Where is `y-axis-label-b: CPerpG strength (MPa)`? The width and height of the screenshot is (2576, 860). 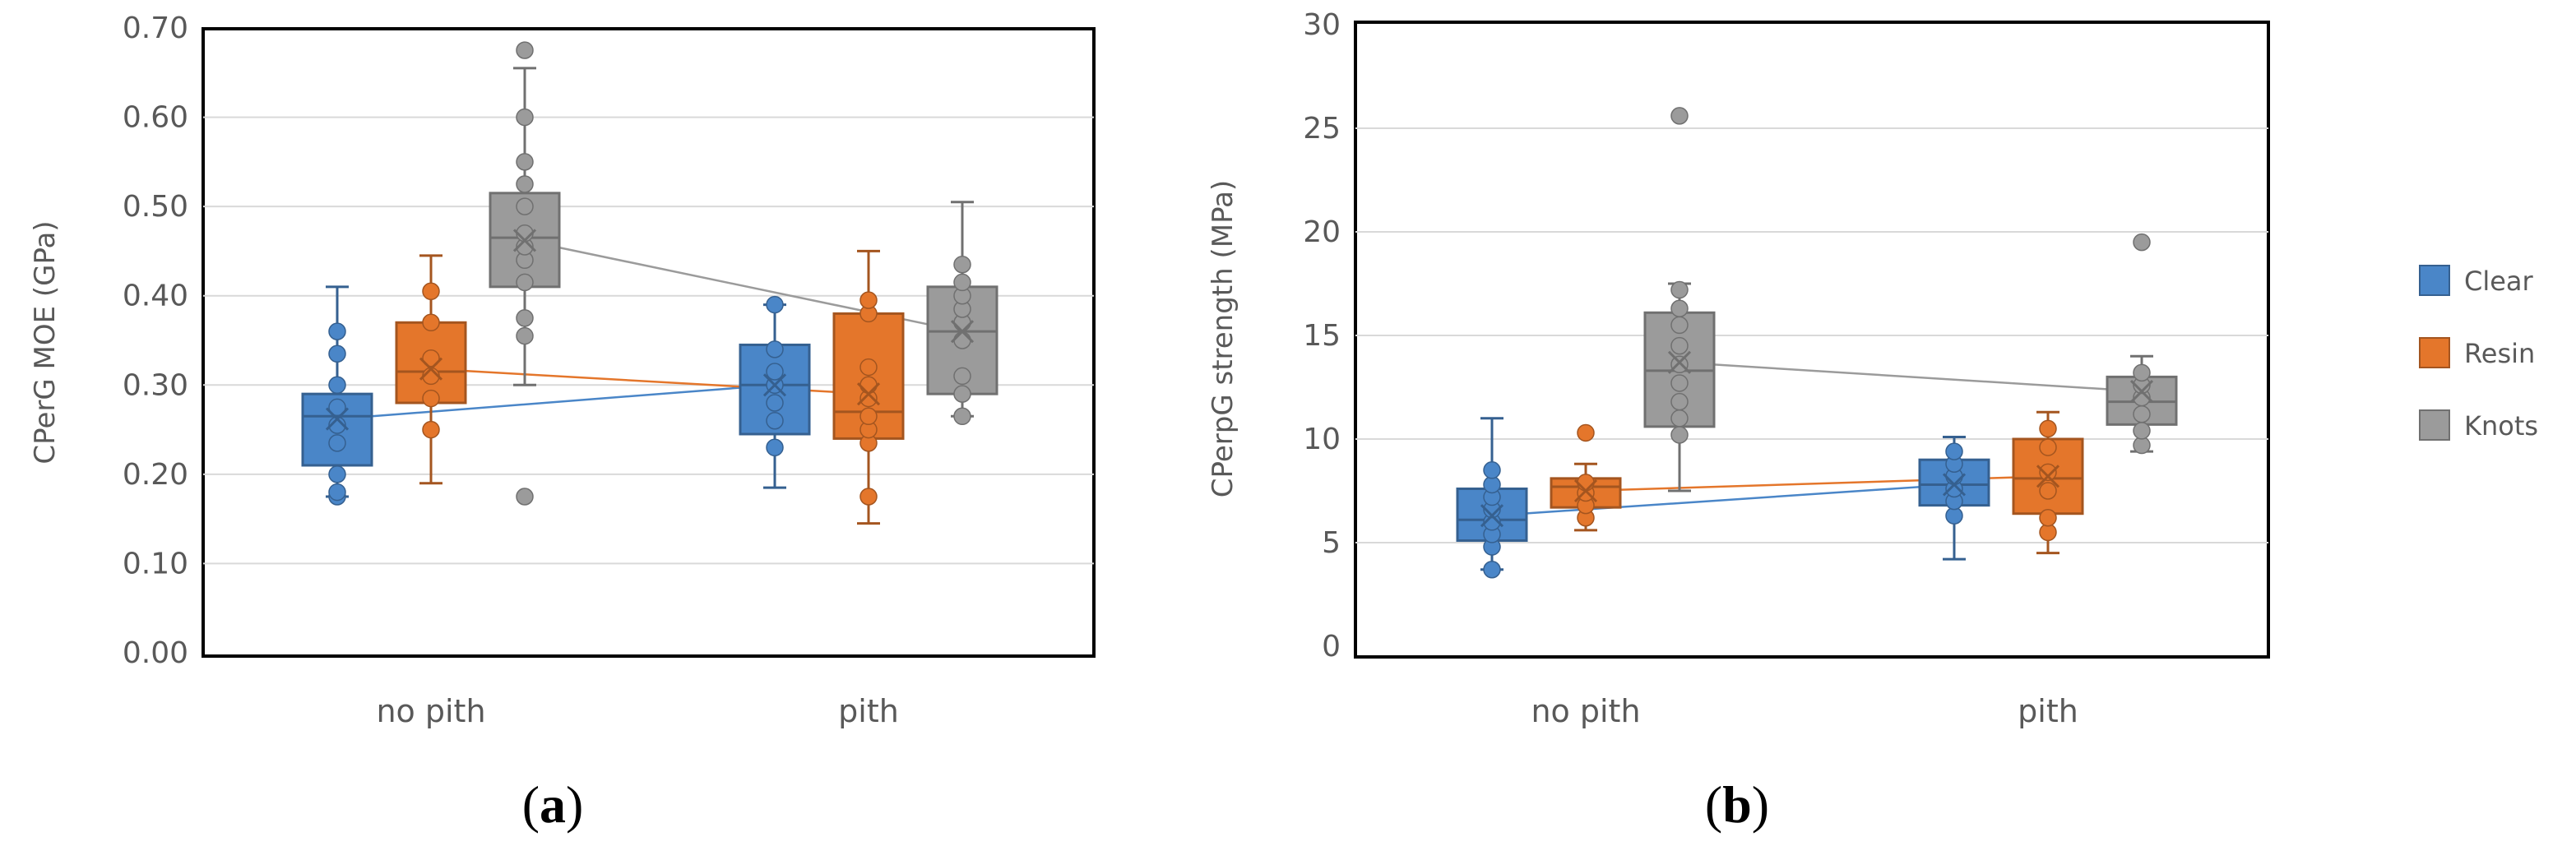 y-axis-label-b: CPerpG strength (MPa) is located at coordinates (1223, 338).